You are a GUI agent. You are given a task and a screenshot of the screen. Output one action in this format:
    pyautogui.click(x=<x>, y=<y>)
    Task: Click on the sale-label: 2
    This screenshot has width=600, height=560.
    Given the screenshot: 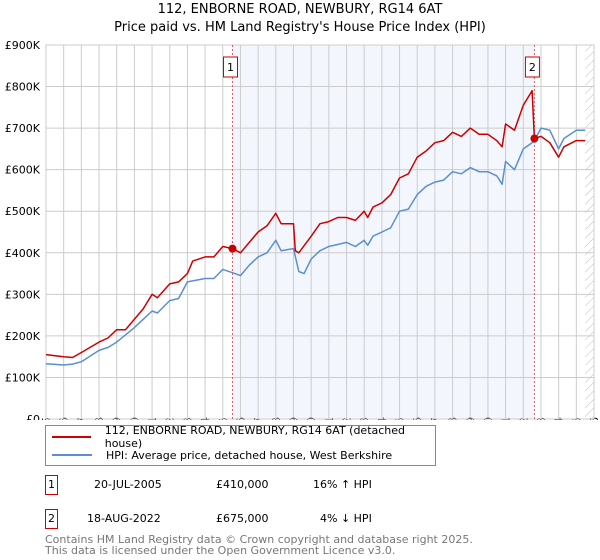 What is the action you would take?
    pyautogui.click(x=532, y=67)
    